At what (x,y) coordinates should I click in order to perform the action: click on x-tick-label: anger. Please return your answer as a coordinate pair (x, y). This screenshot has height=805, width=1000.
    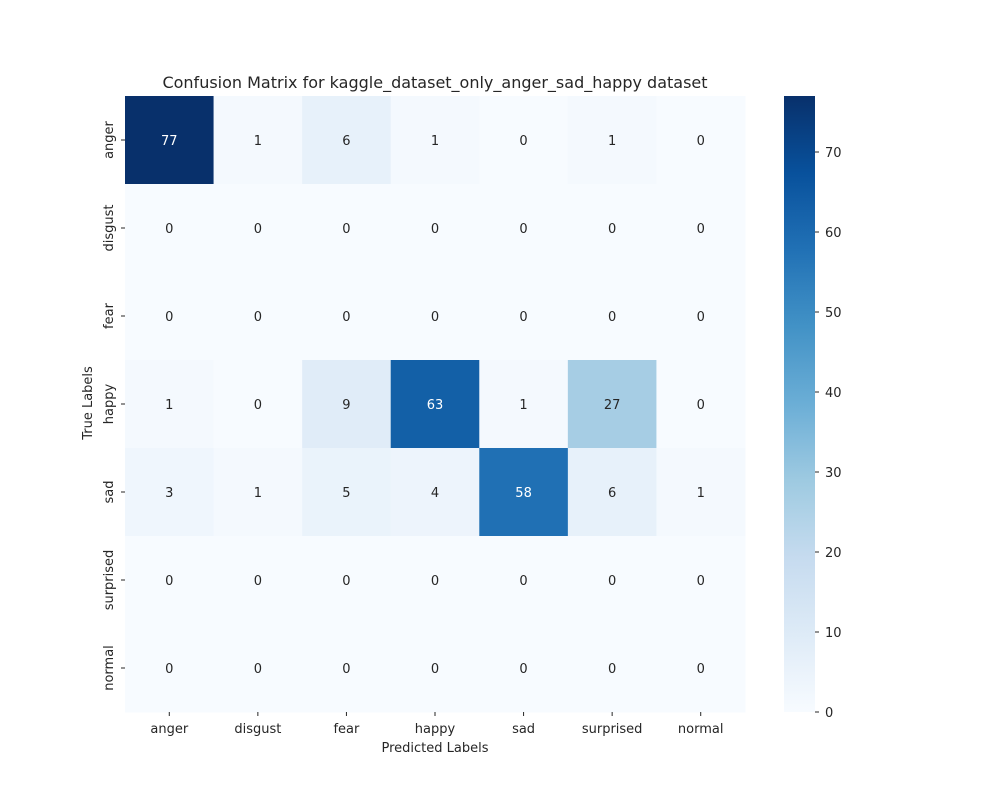
    Looking at the image, I should click on (169, 729).